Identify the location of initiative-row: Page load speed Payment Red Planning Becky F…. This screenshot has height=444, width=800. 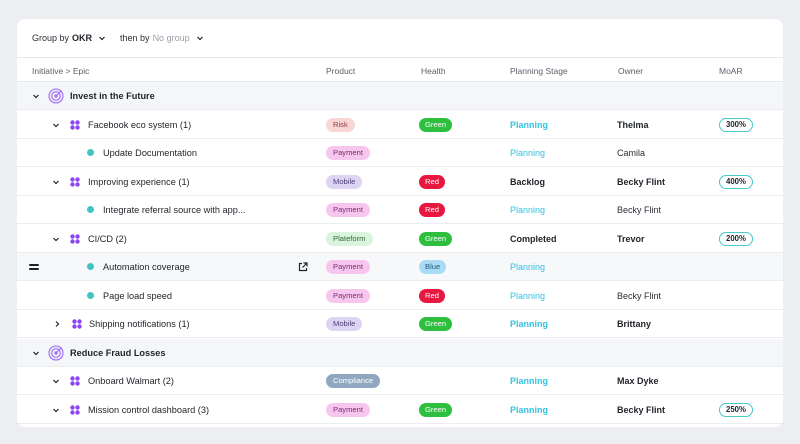
(400, 296).